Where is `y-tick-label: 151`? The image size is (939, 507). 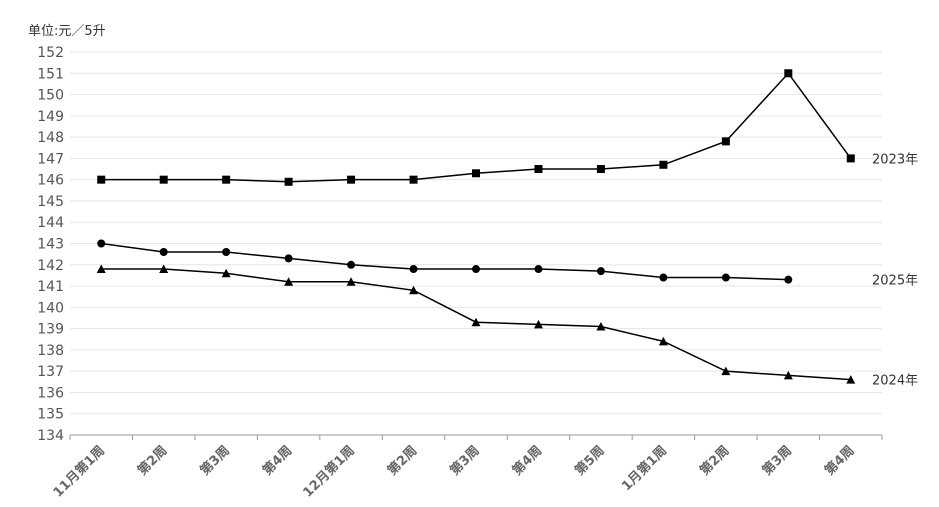
y-tick-label: 151 is located at coordinates (50, 74).